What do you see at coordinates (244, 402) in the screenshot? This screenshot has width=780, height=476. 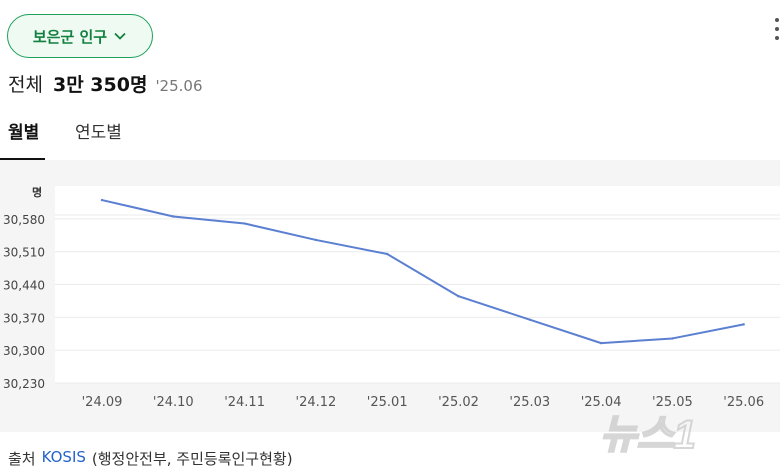 I see `x-tick-label: '24.11` at bounding box center [244, 402].